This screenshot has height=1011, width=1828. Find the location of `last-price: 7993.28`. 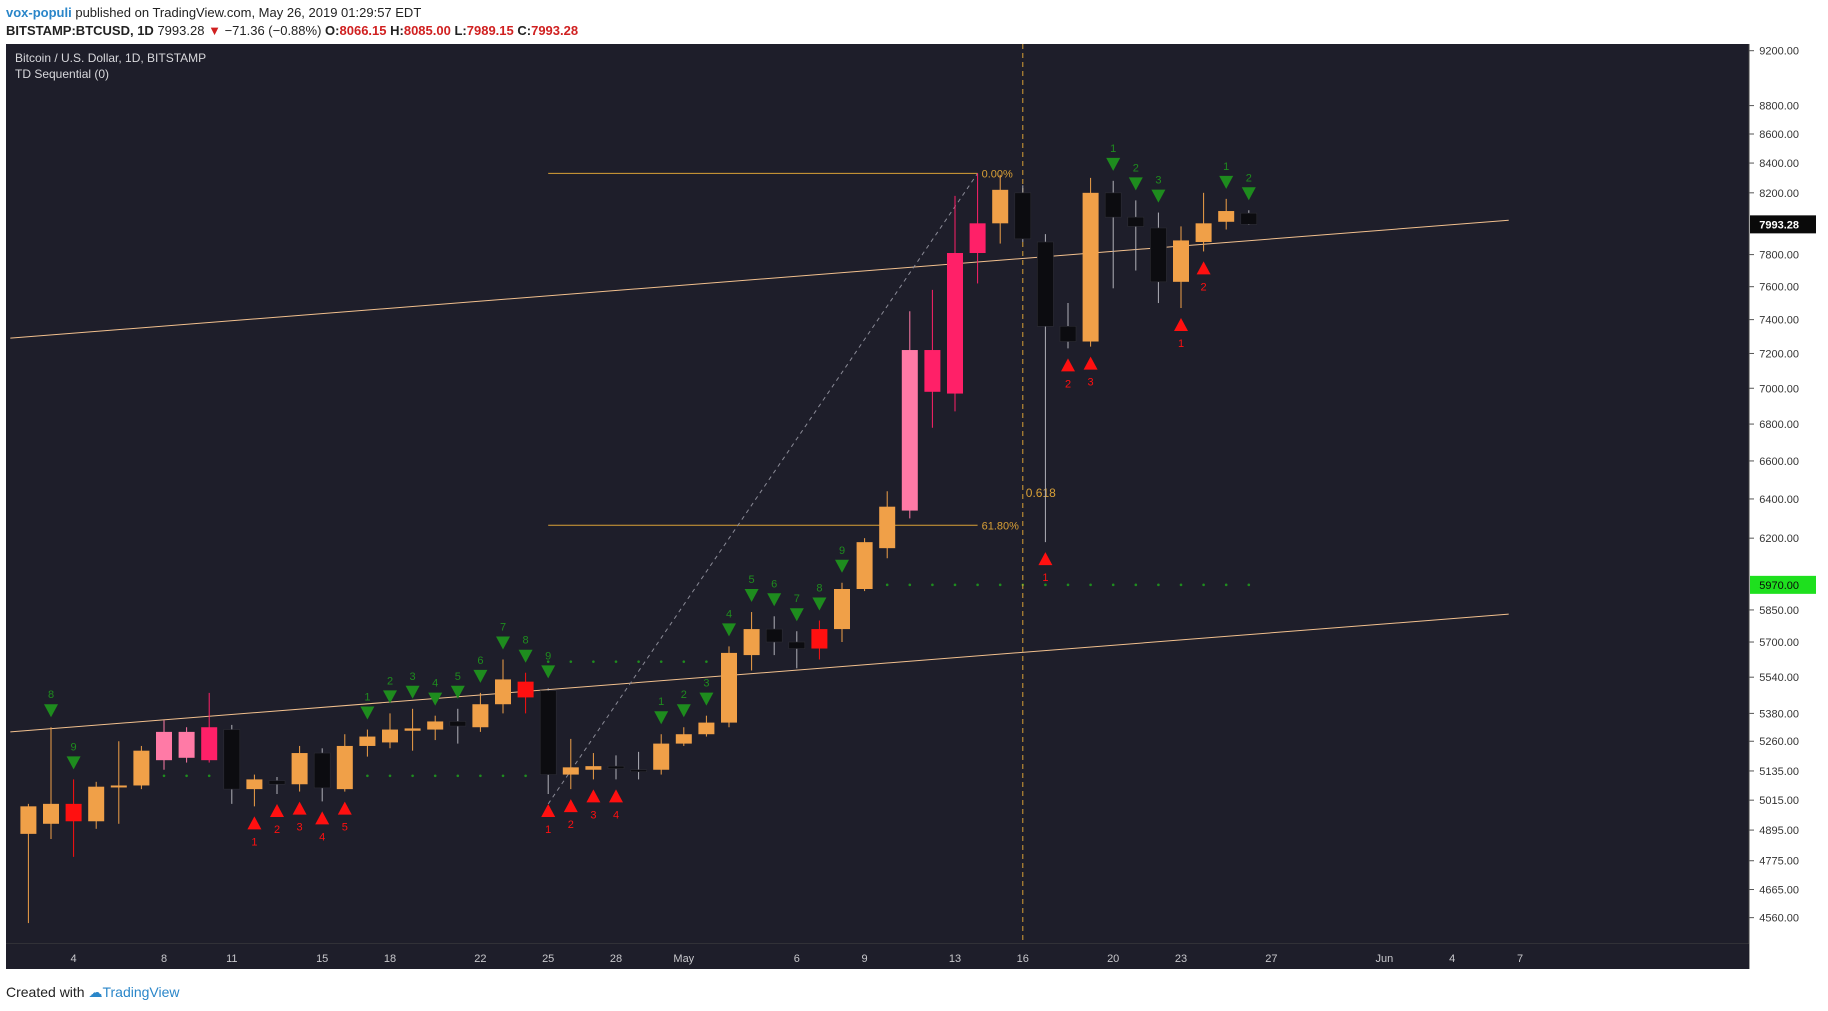

last-price: 7993.28 is located at coordinates (181, 30).